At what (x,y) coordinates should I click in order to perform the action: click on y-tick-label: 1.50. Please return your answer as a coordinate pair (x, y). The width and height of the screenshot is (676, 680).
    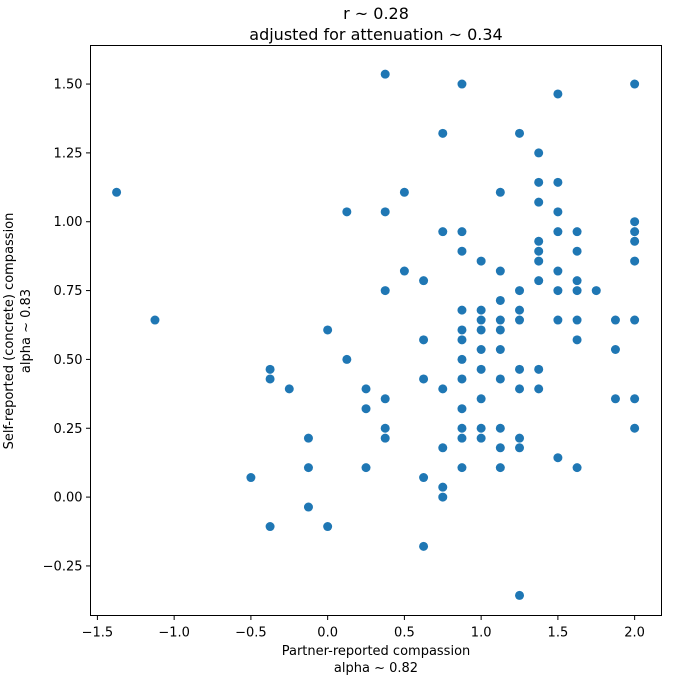
    Looking at the image, I should click on (68, 85).